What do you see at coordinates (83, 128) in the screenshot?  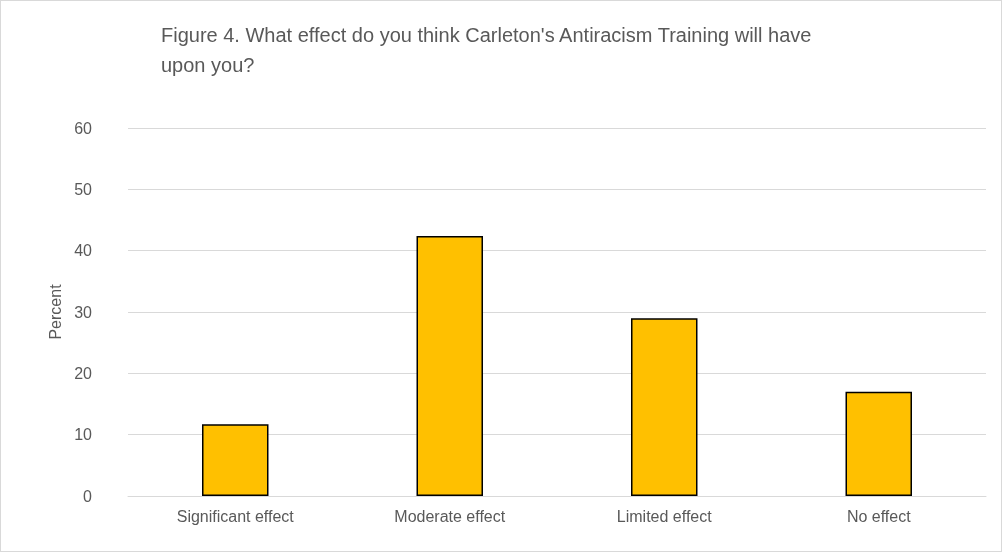 I see `y-tick-label: 60` at bounding box center [83, 128].